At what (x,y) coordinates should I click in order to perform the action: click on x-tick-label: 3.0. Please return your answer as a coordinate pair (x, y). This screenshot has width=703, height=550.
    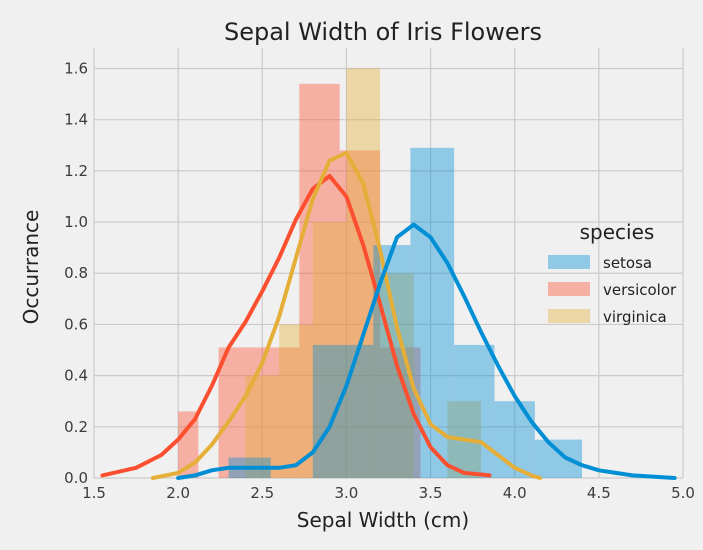
    Looking at the image, I should click on (346, 493).